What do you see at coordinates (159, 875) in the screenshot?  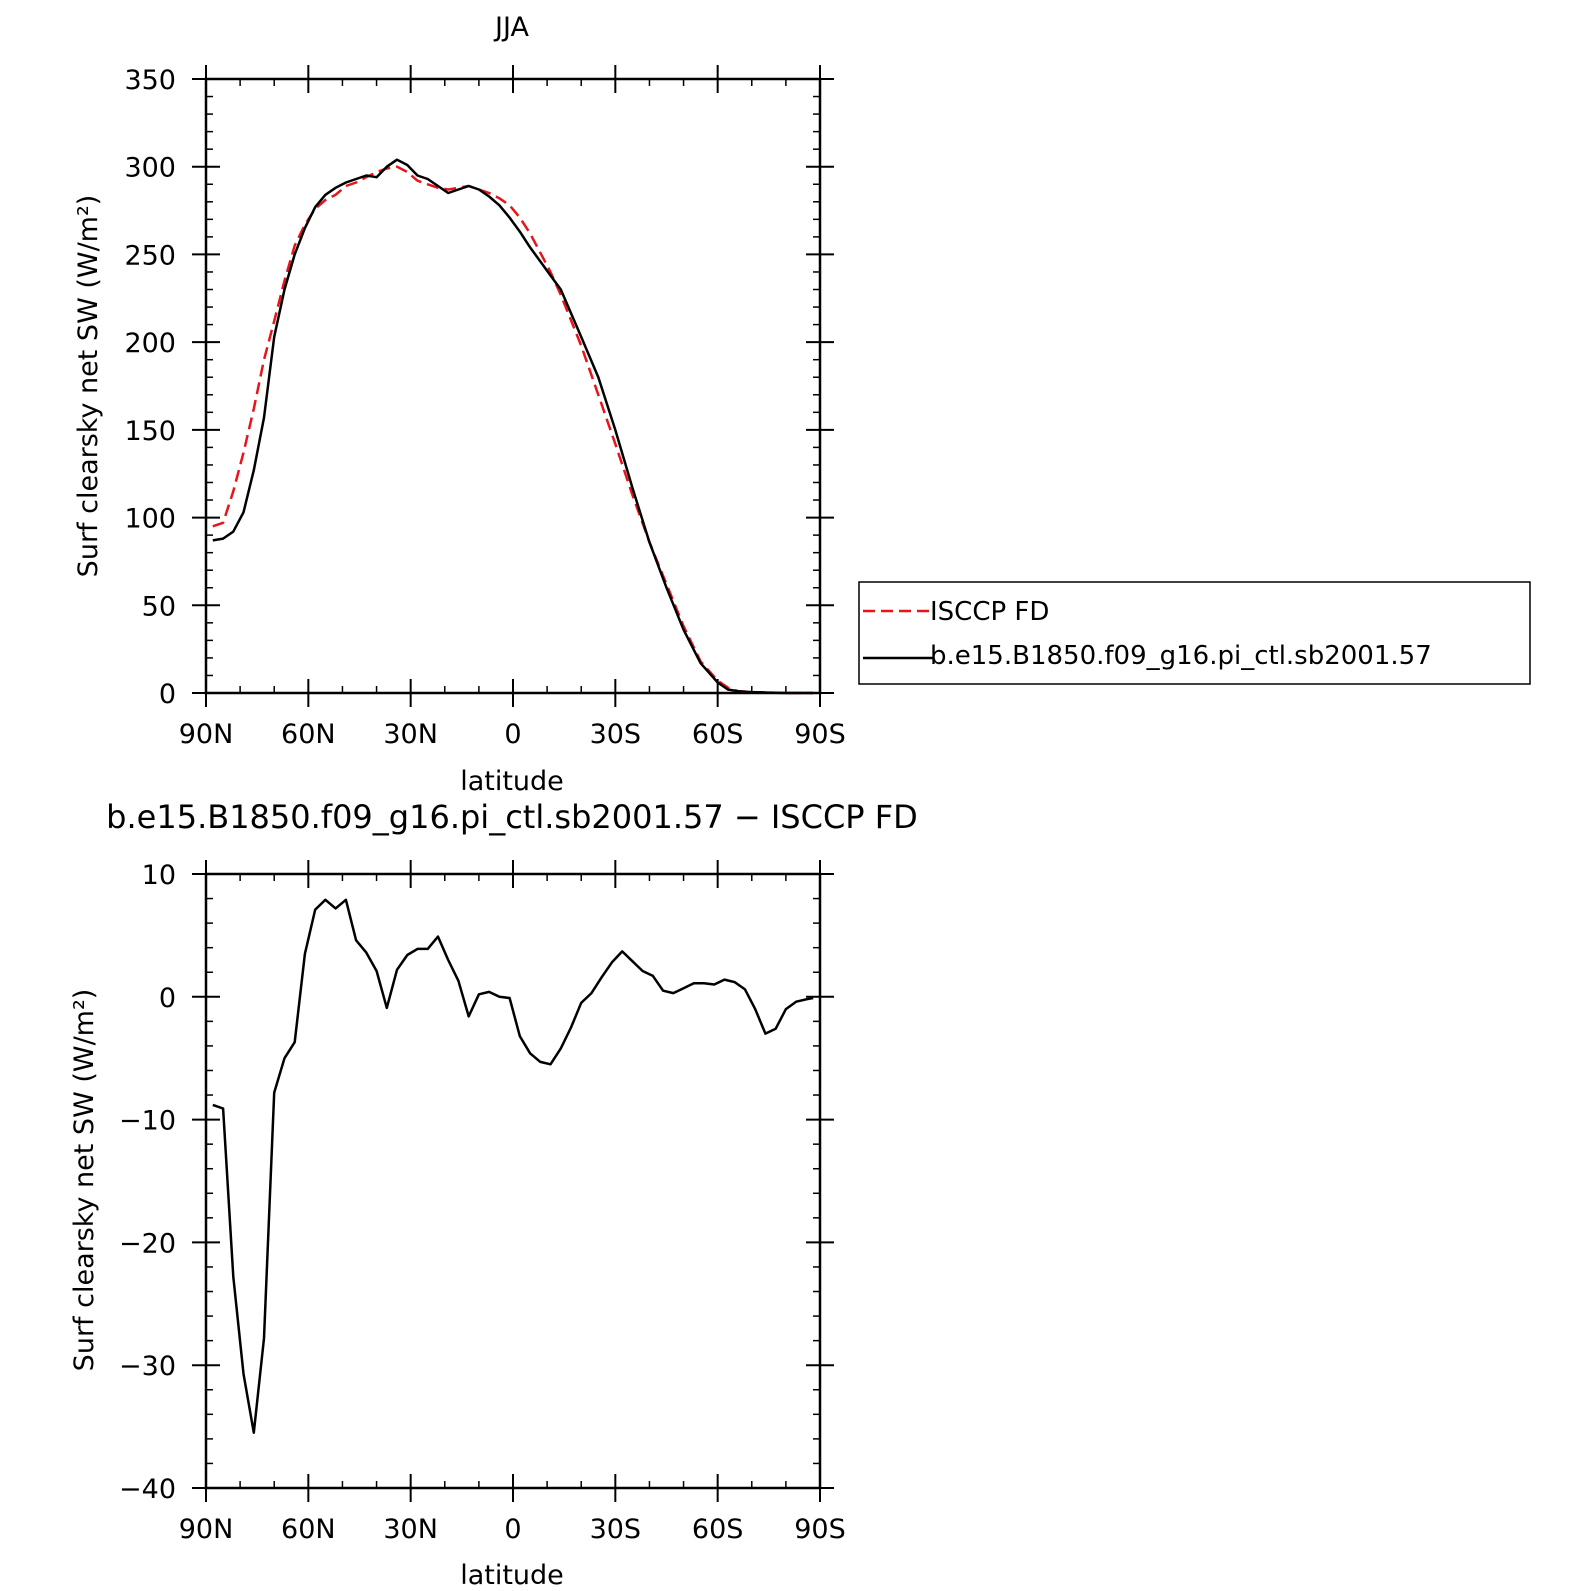 I see `y-tick-label: 10` at bounding box center [159, 875].